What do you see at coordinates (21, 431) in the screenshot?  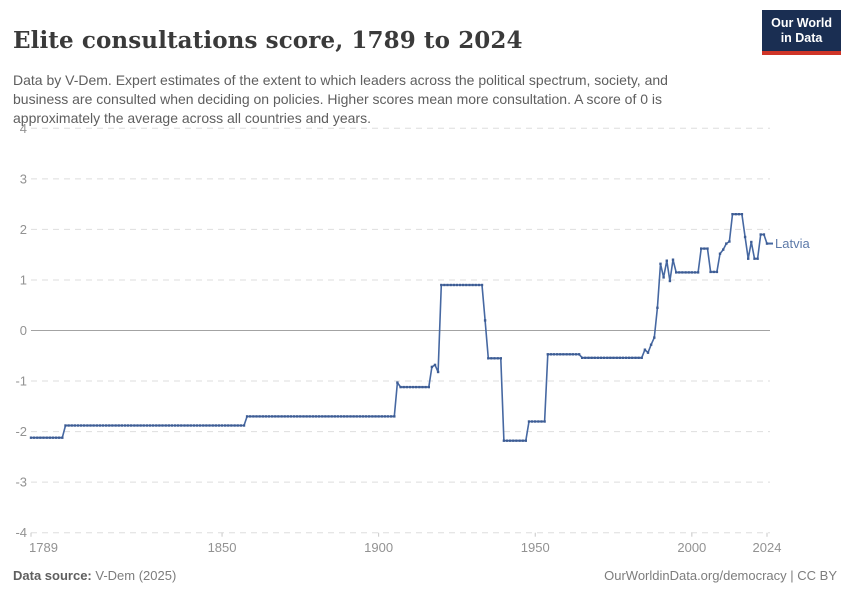 I see `y-axis-label--2: -2` at bounding box center [21, 431].